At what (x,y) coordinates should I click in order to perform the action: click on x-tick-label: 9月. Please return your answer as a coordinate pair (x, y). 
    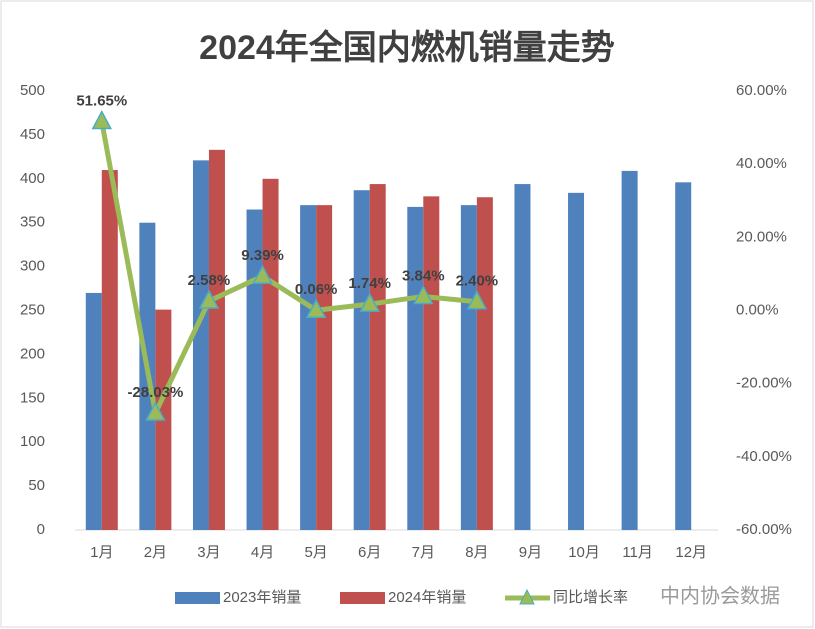
    Looking at the image, I should click on (530, 552).